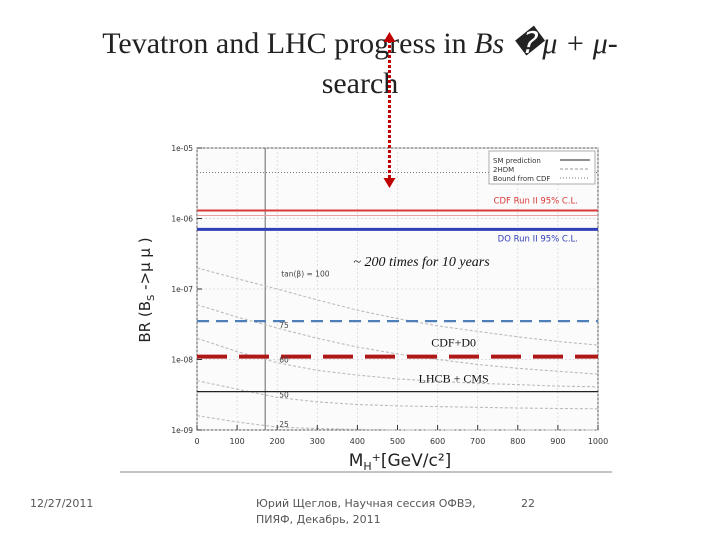 This screenshot has height=540, width=720. I want to click on curve-label: 60, so click(284, 360).